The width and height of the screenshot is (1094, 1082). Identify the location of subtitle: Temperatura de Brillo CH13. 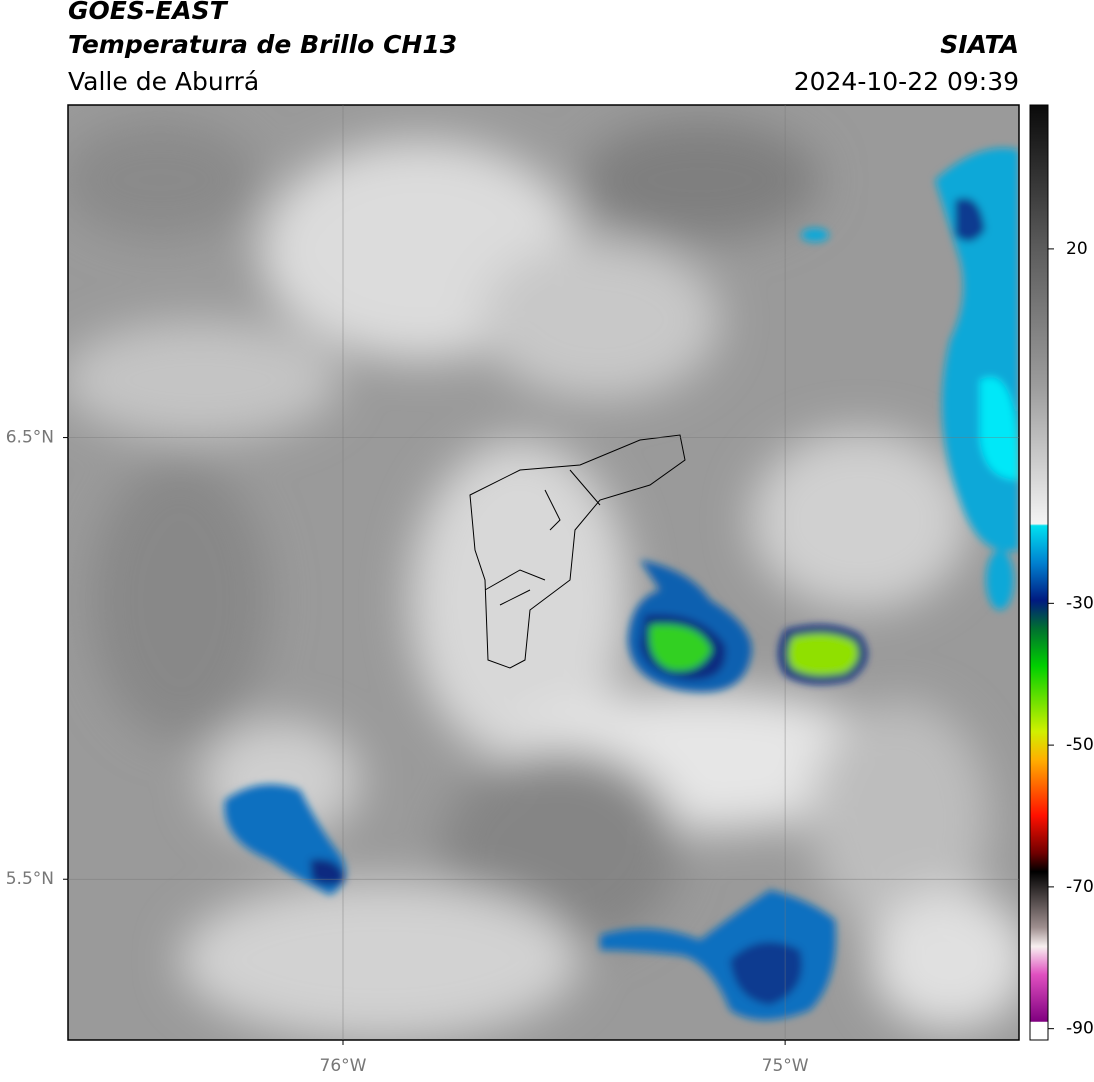
(262, 44).